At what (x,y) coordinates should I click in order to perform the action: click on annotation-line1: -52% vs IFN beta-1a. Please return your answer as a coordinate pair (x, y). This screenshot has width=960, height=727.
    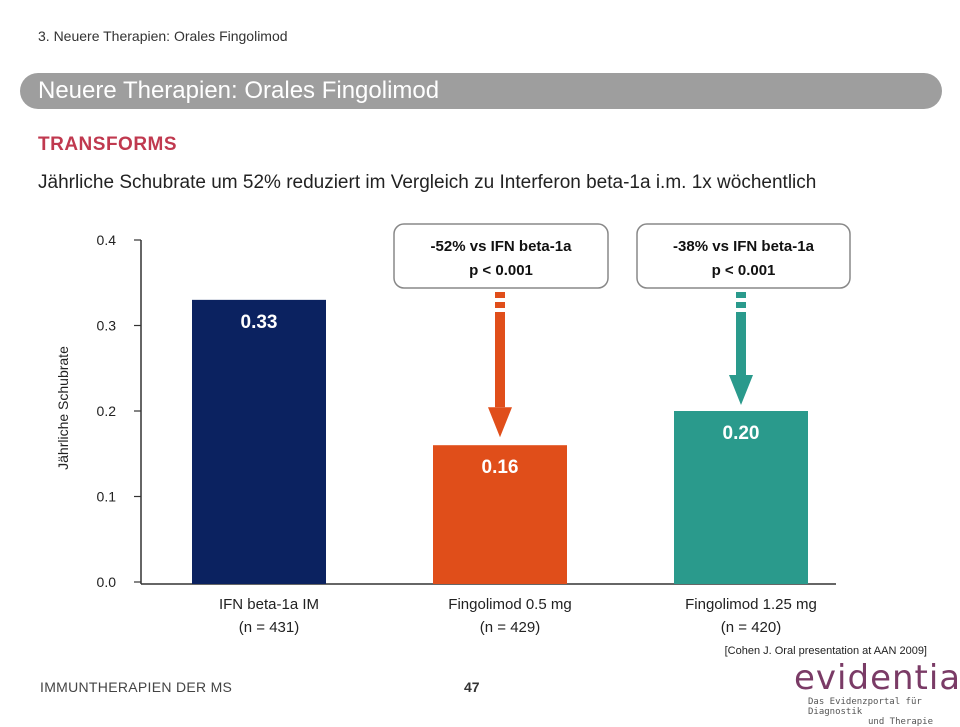
    Looking at the image, I should click on (502, 246).